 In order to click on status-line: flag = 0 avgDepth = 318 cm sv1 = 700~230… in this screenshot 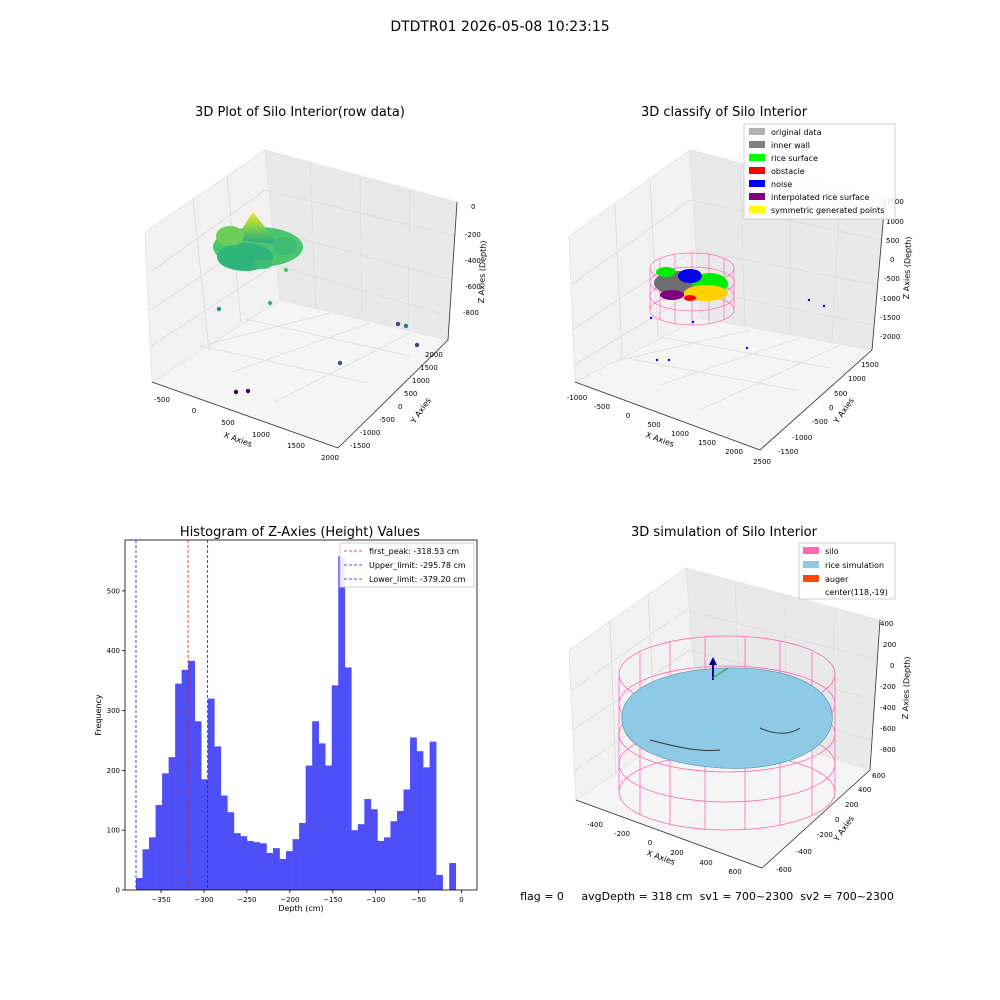, I will do `click(707, 896)`.